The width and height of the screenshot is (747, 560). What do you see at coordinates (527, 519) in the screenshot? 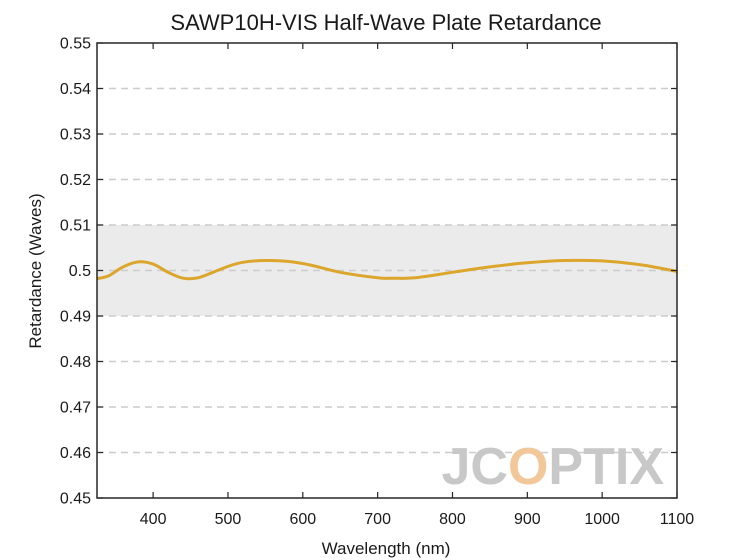
I see `x-tick-label: 900` at bounding box center [527, 519].